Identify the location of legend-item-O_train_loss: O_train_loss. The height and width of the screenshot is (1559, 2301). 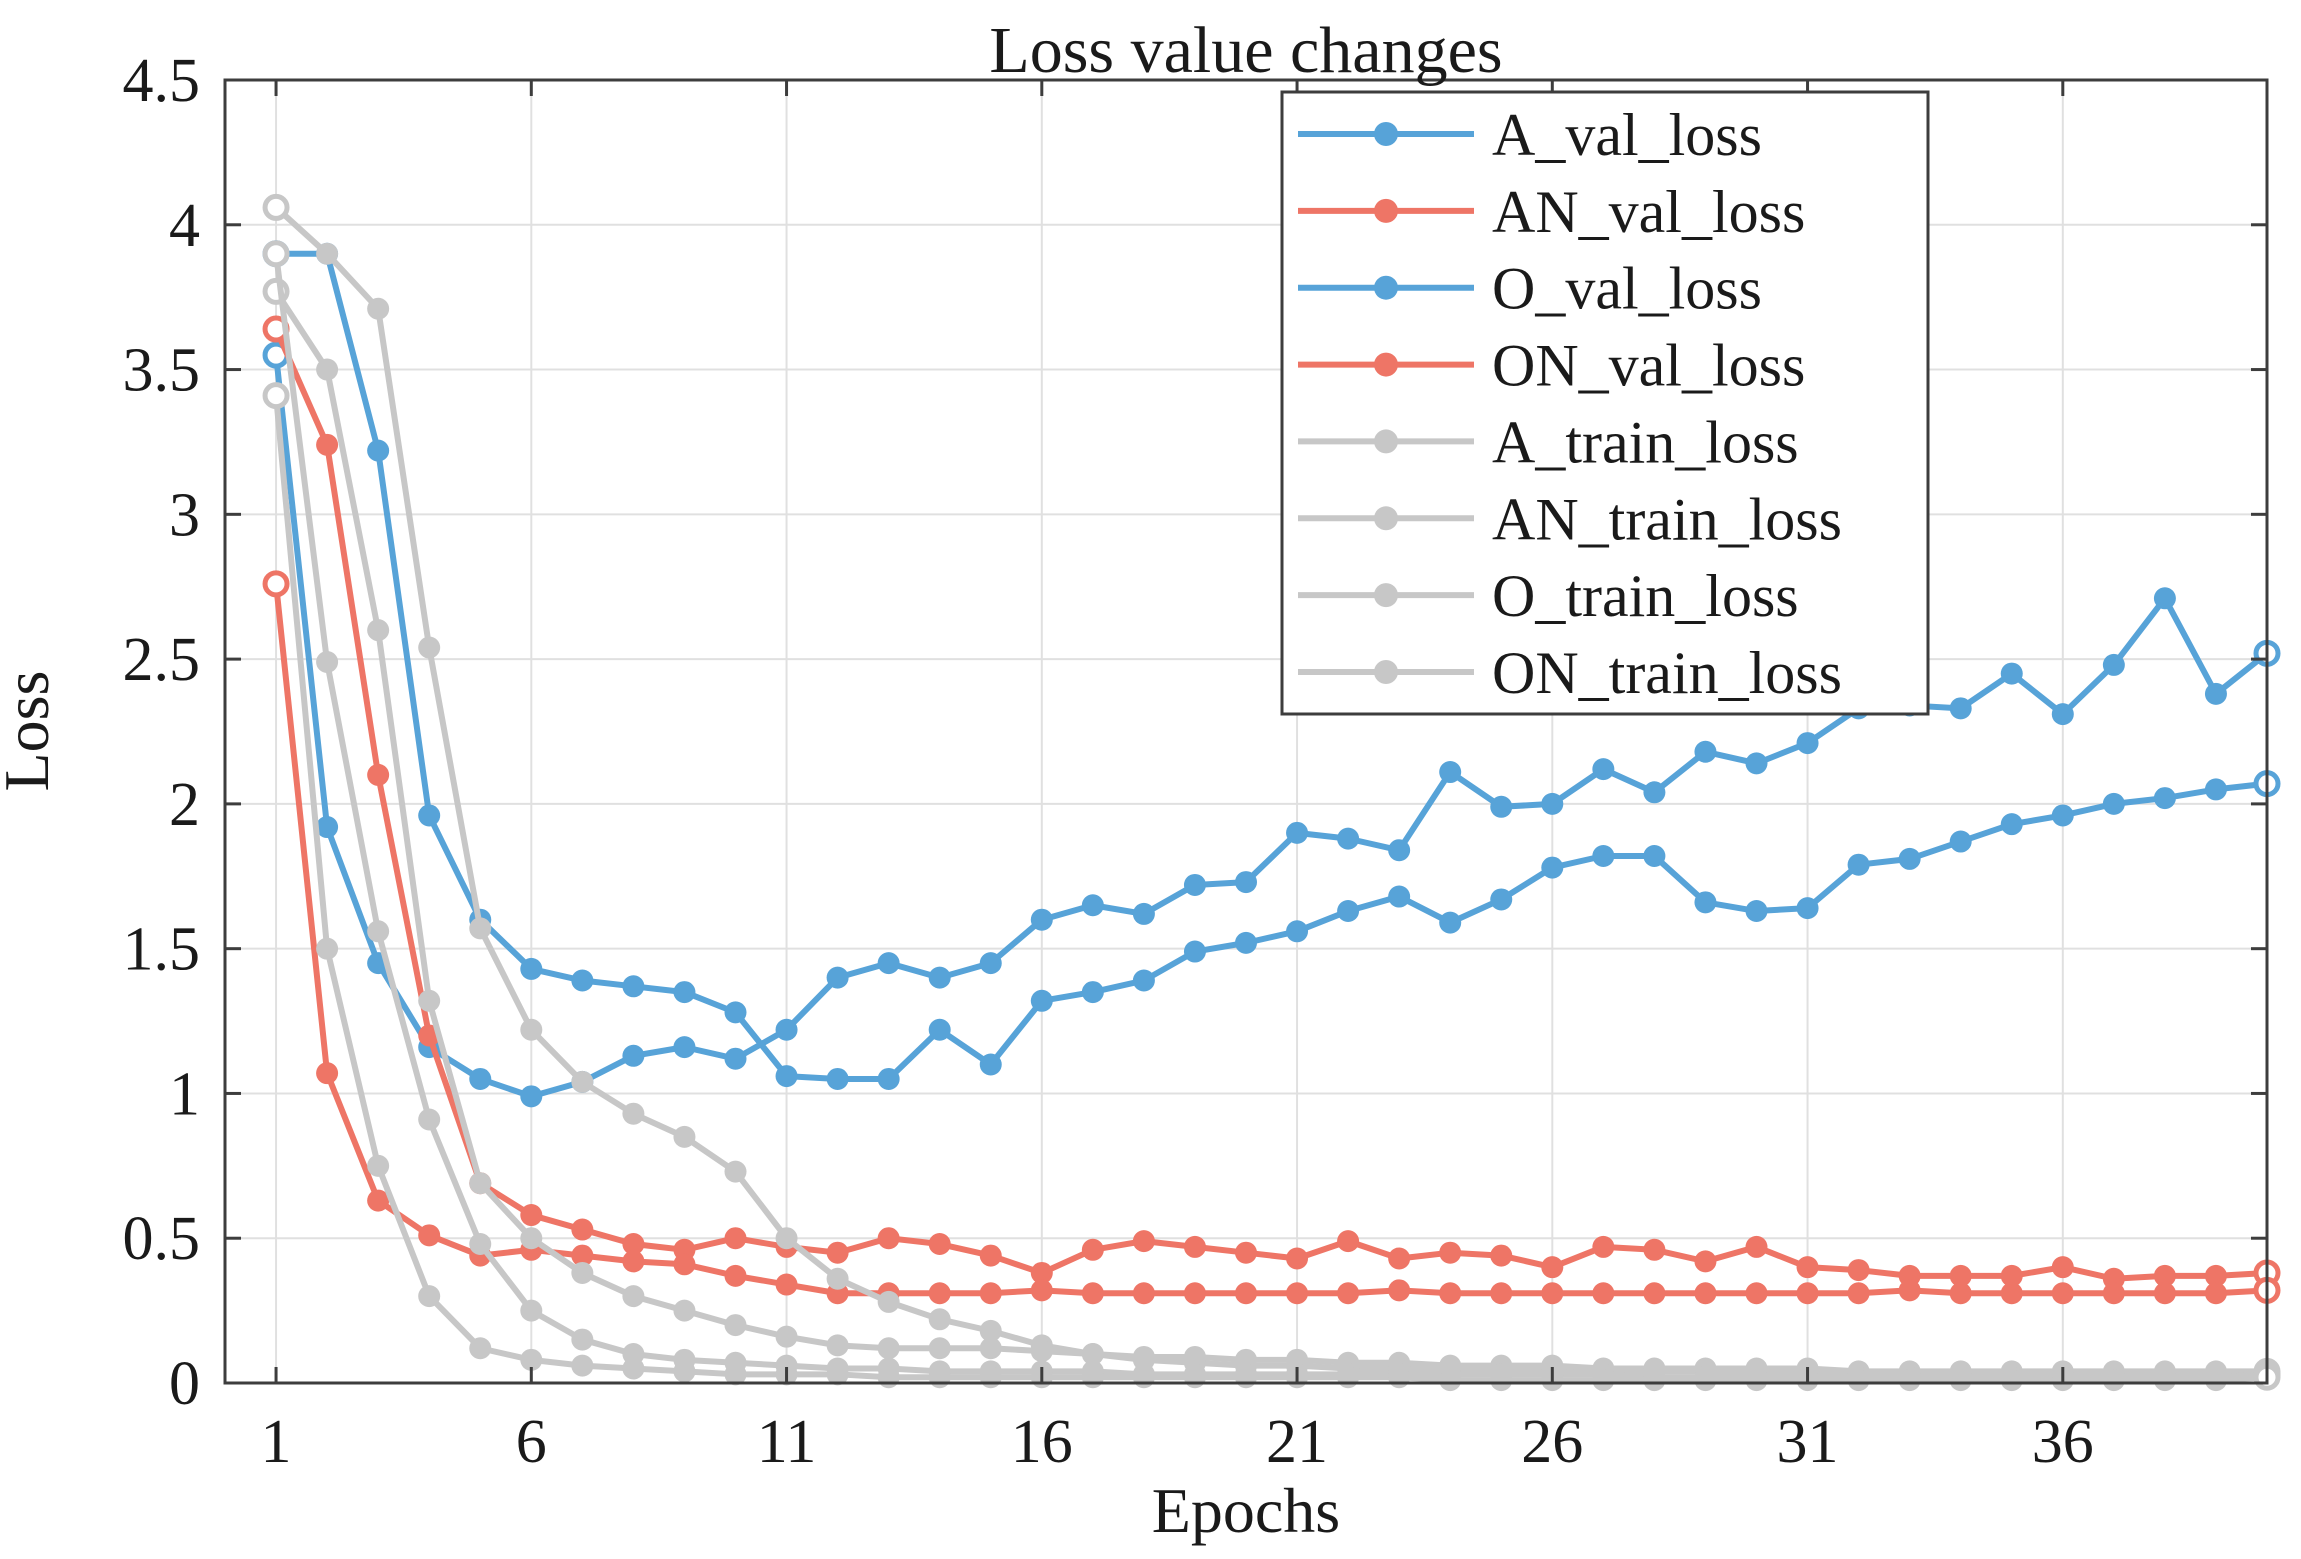
(1548, 596).